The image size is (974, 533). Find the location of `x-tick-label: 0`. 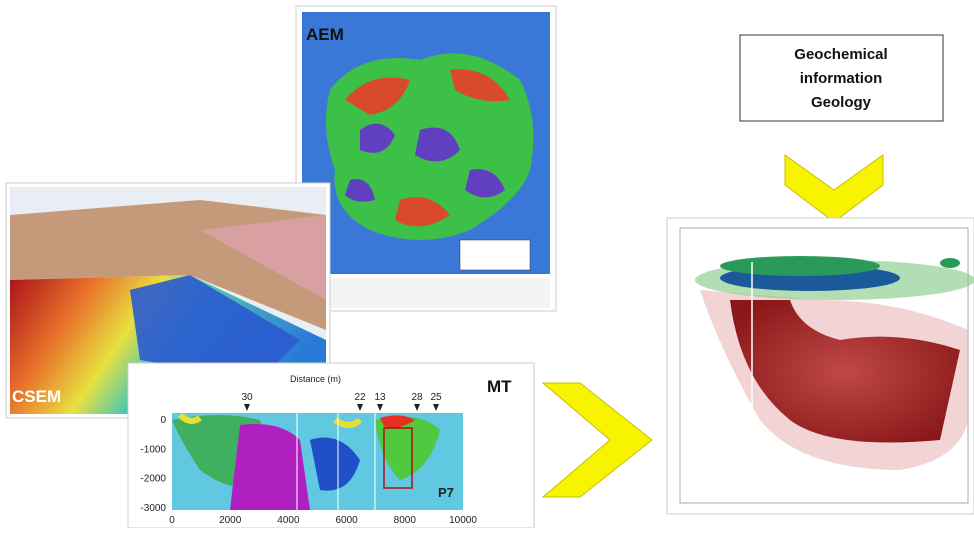

x-tick-label: 0 is located at coordinates (172, 520).